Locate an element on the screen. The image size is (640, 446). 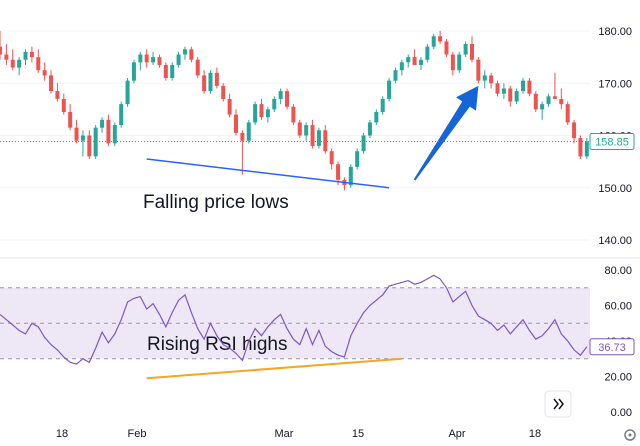
price-axis-tick: 140.00 is located at coordinates (615, 241).